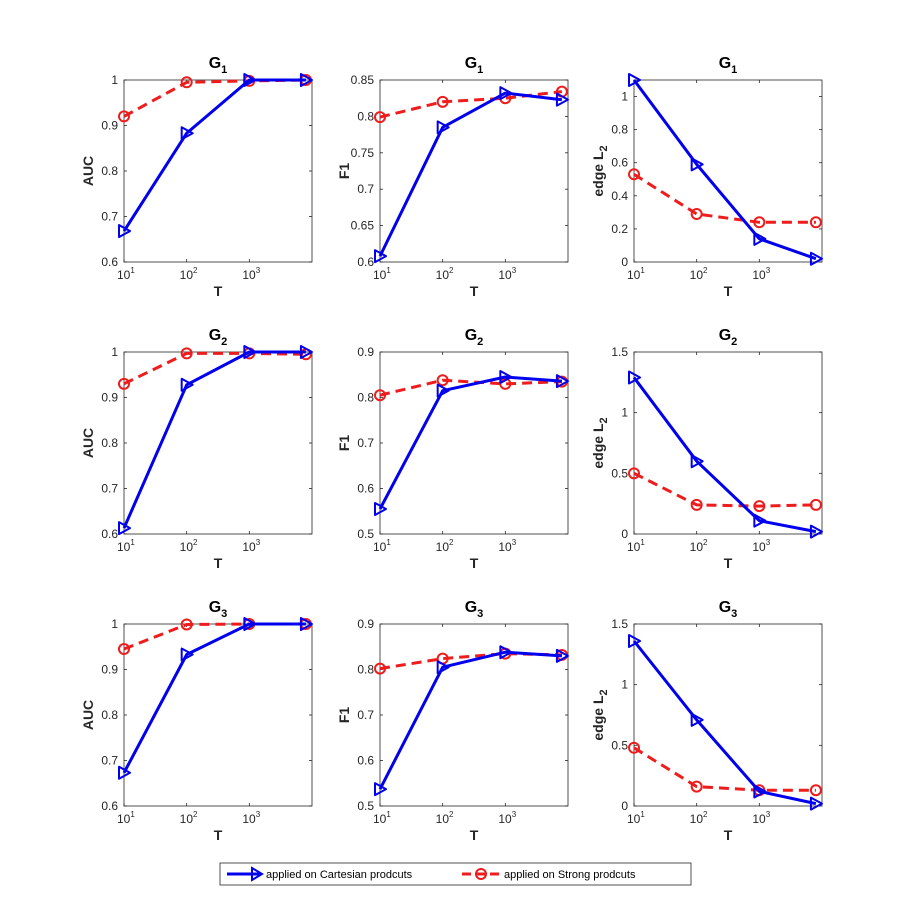 The width and height of the screenshot is (907, 907). I want to click on y-ticks: 0.5 0.6 0.7 0.8 0.9, so click(462, 715).